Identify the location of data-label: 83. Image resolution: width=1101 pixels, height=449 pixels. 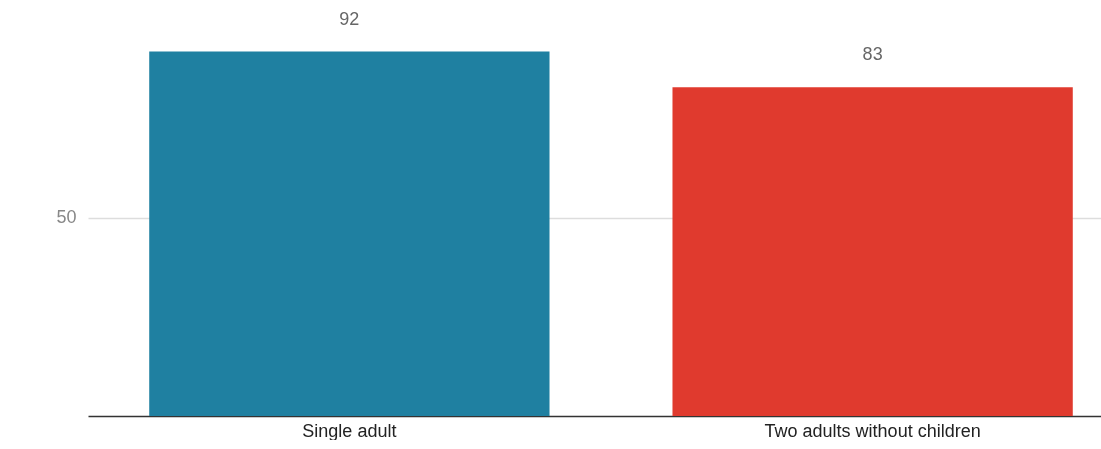
(872, 54).